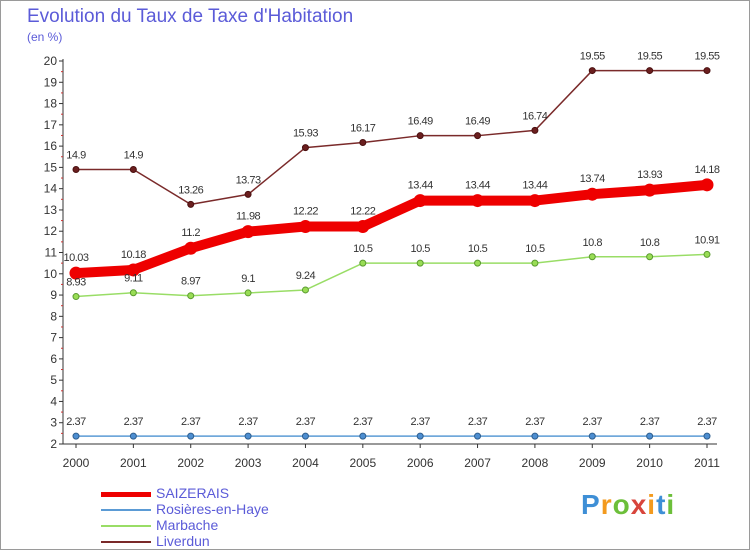 The width and height of the screenshot is (750, 550). What do you see at coordinates (133, 255) in the screenshot?
I see `data-label: 10.18` at bounding box center [133, 255].